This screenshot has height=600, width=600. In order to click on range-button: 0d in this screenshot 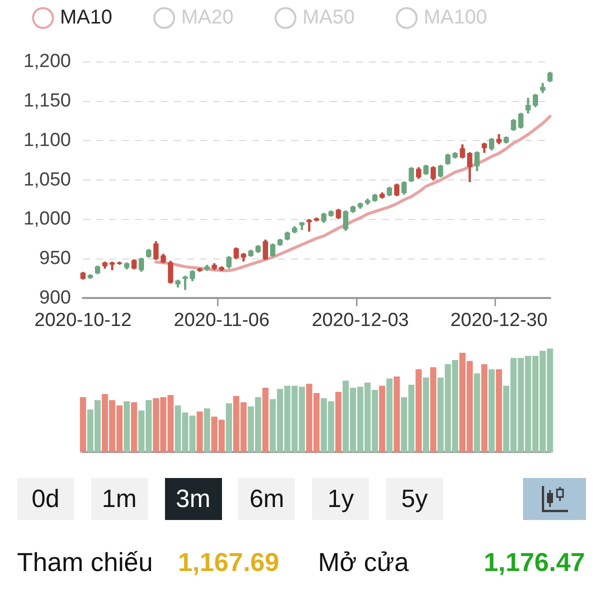, I will do `click(45, 499)`.